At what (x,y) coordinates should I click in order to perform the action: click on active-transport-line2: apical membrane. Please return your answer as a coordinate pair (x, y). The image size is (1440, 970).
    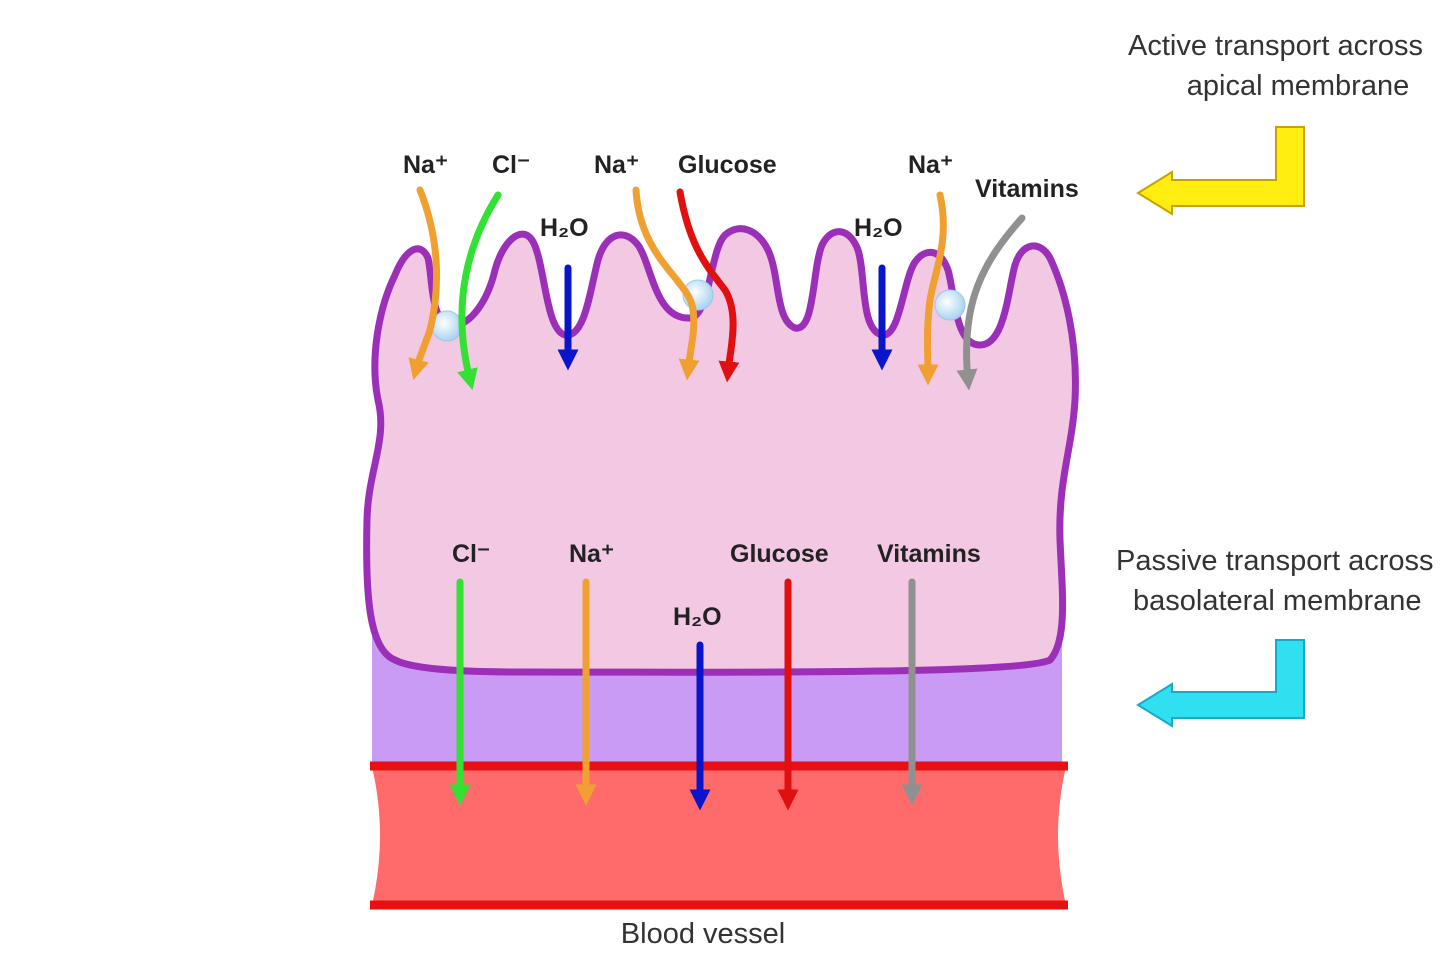
    Looking at the image, I should click on (1298, 86).